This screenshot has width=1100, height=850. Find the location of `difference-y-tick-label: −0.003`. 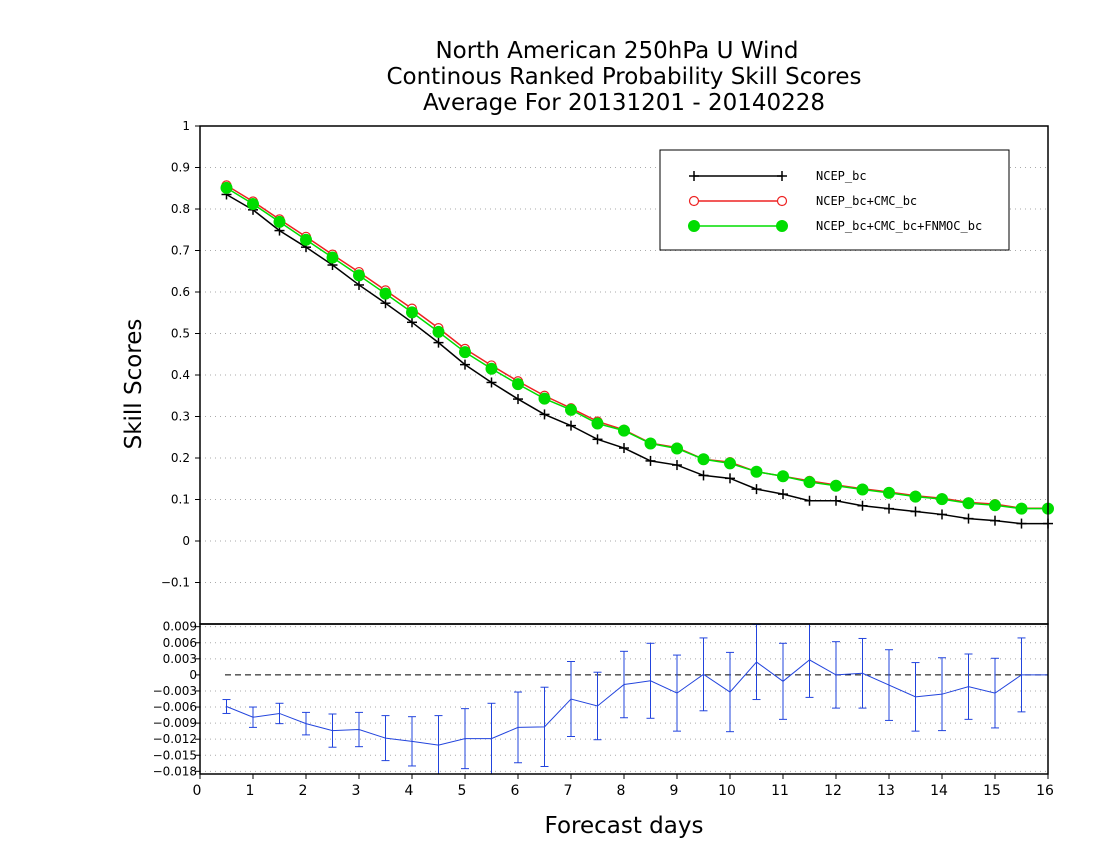

difference-y-tick-label: −0.003 is located at coordinates (175, 691).